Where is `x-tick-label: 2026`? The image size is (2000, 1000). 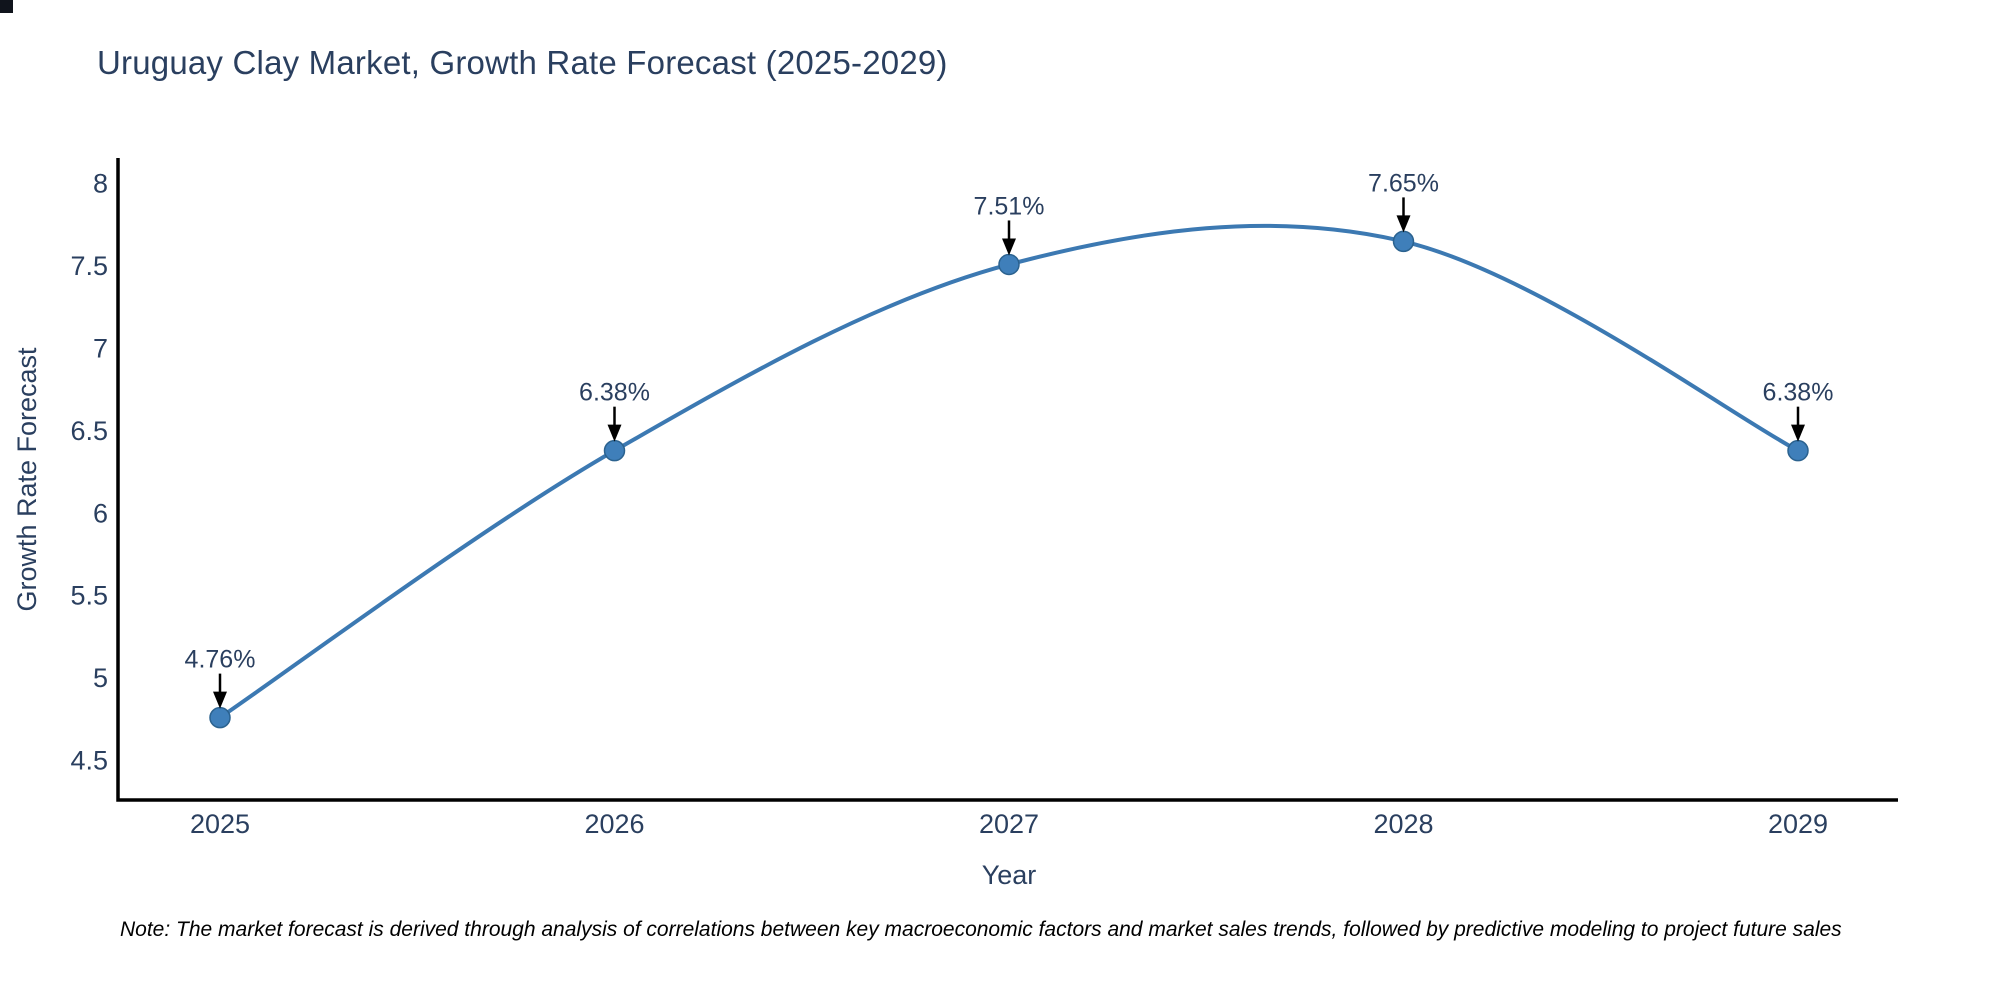
x-tick-label: 2026 is located at coordinates (614, 824).